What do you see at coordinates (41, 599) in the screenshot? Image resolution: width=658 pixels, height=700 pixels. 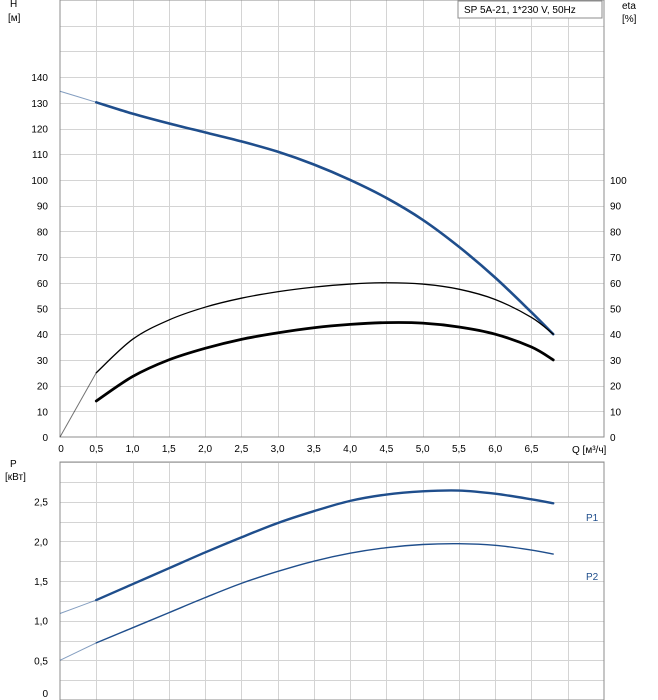 I see `power-tick-labels: 0 0,5 1,0 1,5 2,0 2,5` at bounding box center [41, 599].